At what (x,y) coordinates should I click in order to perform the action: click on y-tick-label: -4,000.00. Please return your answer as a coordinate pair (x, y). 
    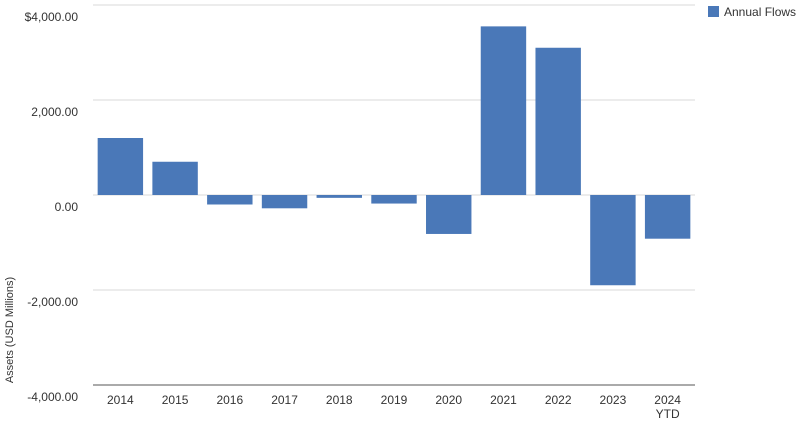
    Looking at the image, I should click on (52, 397).